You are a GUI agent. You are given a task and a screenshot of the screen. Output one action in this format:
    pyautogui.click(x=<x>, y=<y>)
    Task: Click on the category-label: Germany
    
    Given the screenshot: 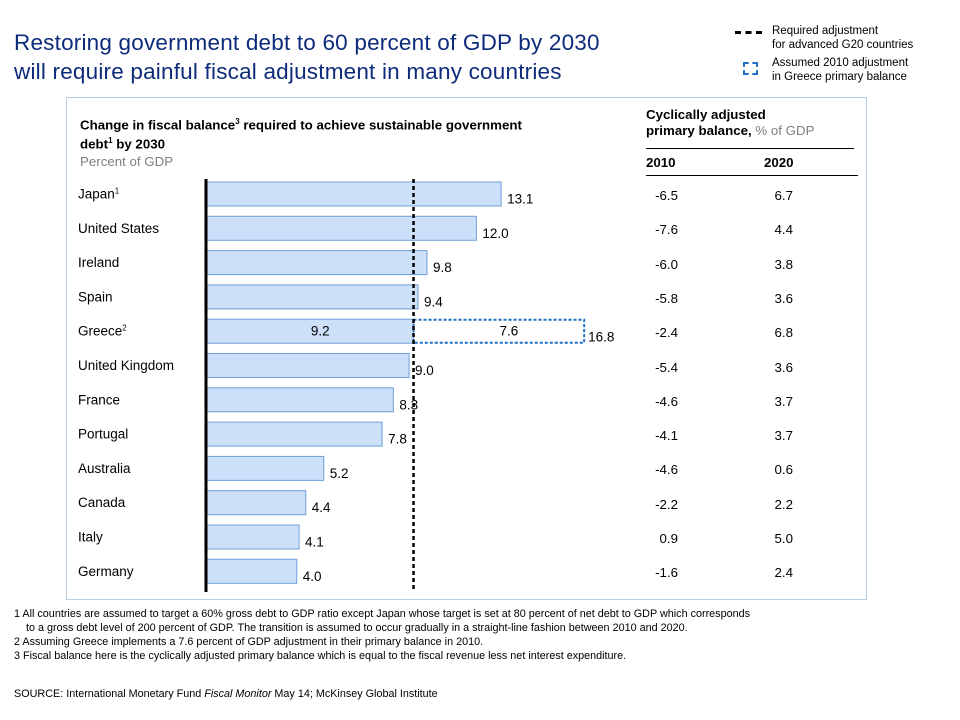 What is the action you would take?
    pyautogui.click(x=106, y=571)
    